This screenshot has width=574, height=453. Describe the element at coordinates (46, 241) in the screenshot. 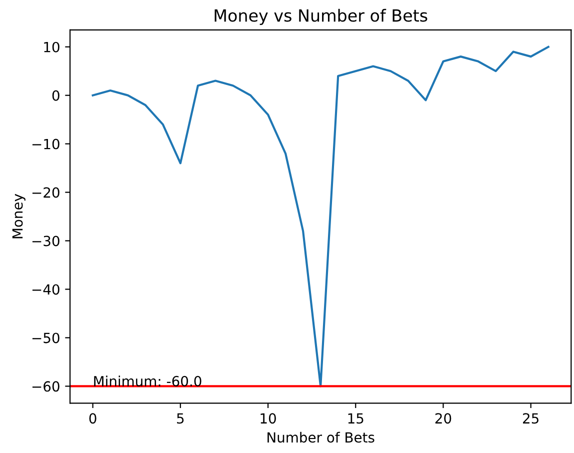

I see `y-tick-label: −30` at that location.